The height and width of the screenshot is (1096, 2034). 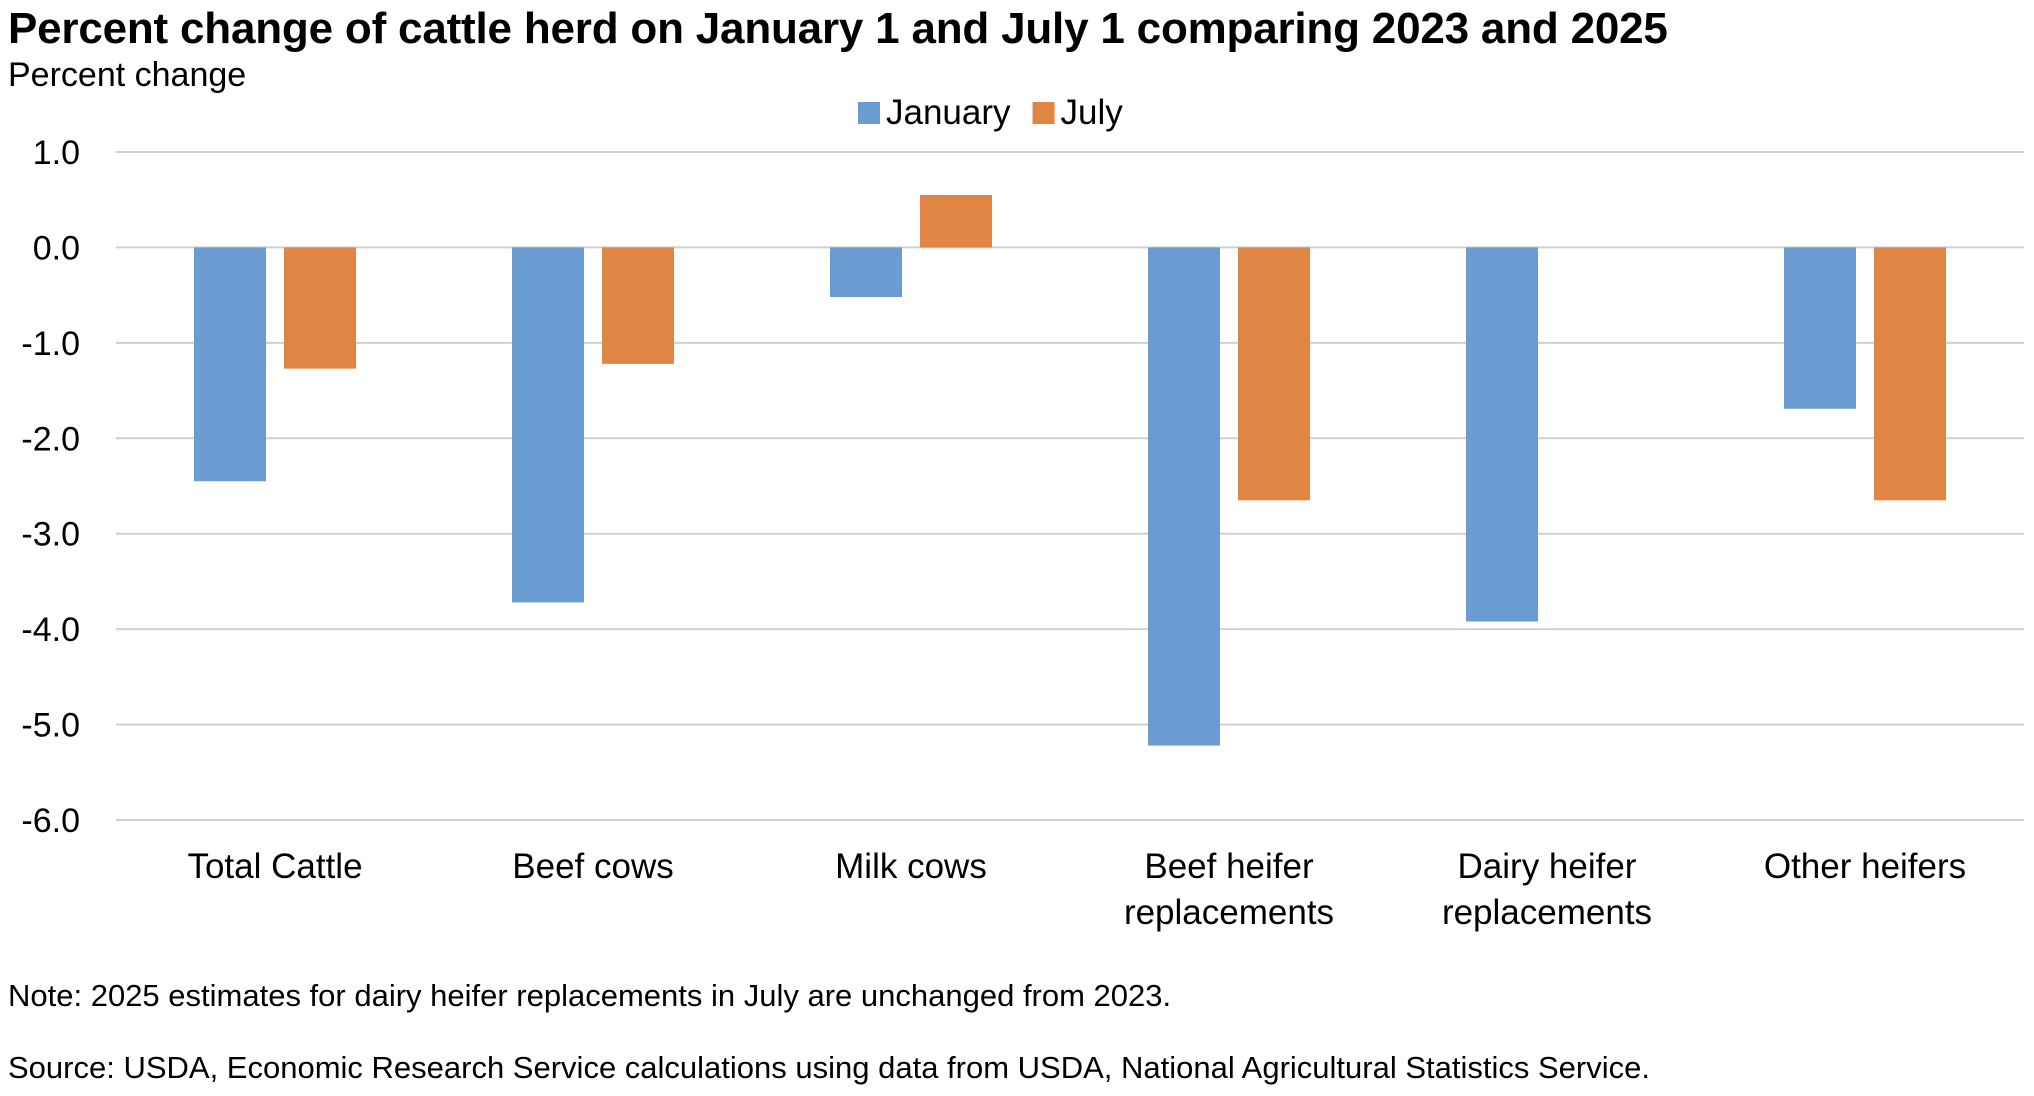 I want to click on y-tick-label: 0.0, so click(x=56, y=248).